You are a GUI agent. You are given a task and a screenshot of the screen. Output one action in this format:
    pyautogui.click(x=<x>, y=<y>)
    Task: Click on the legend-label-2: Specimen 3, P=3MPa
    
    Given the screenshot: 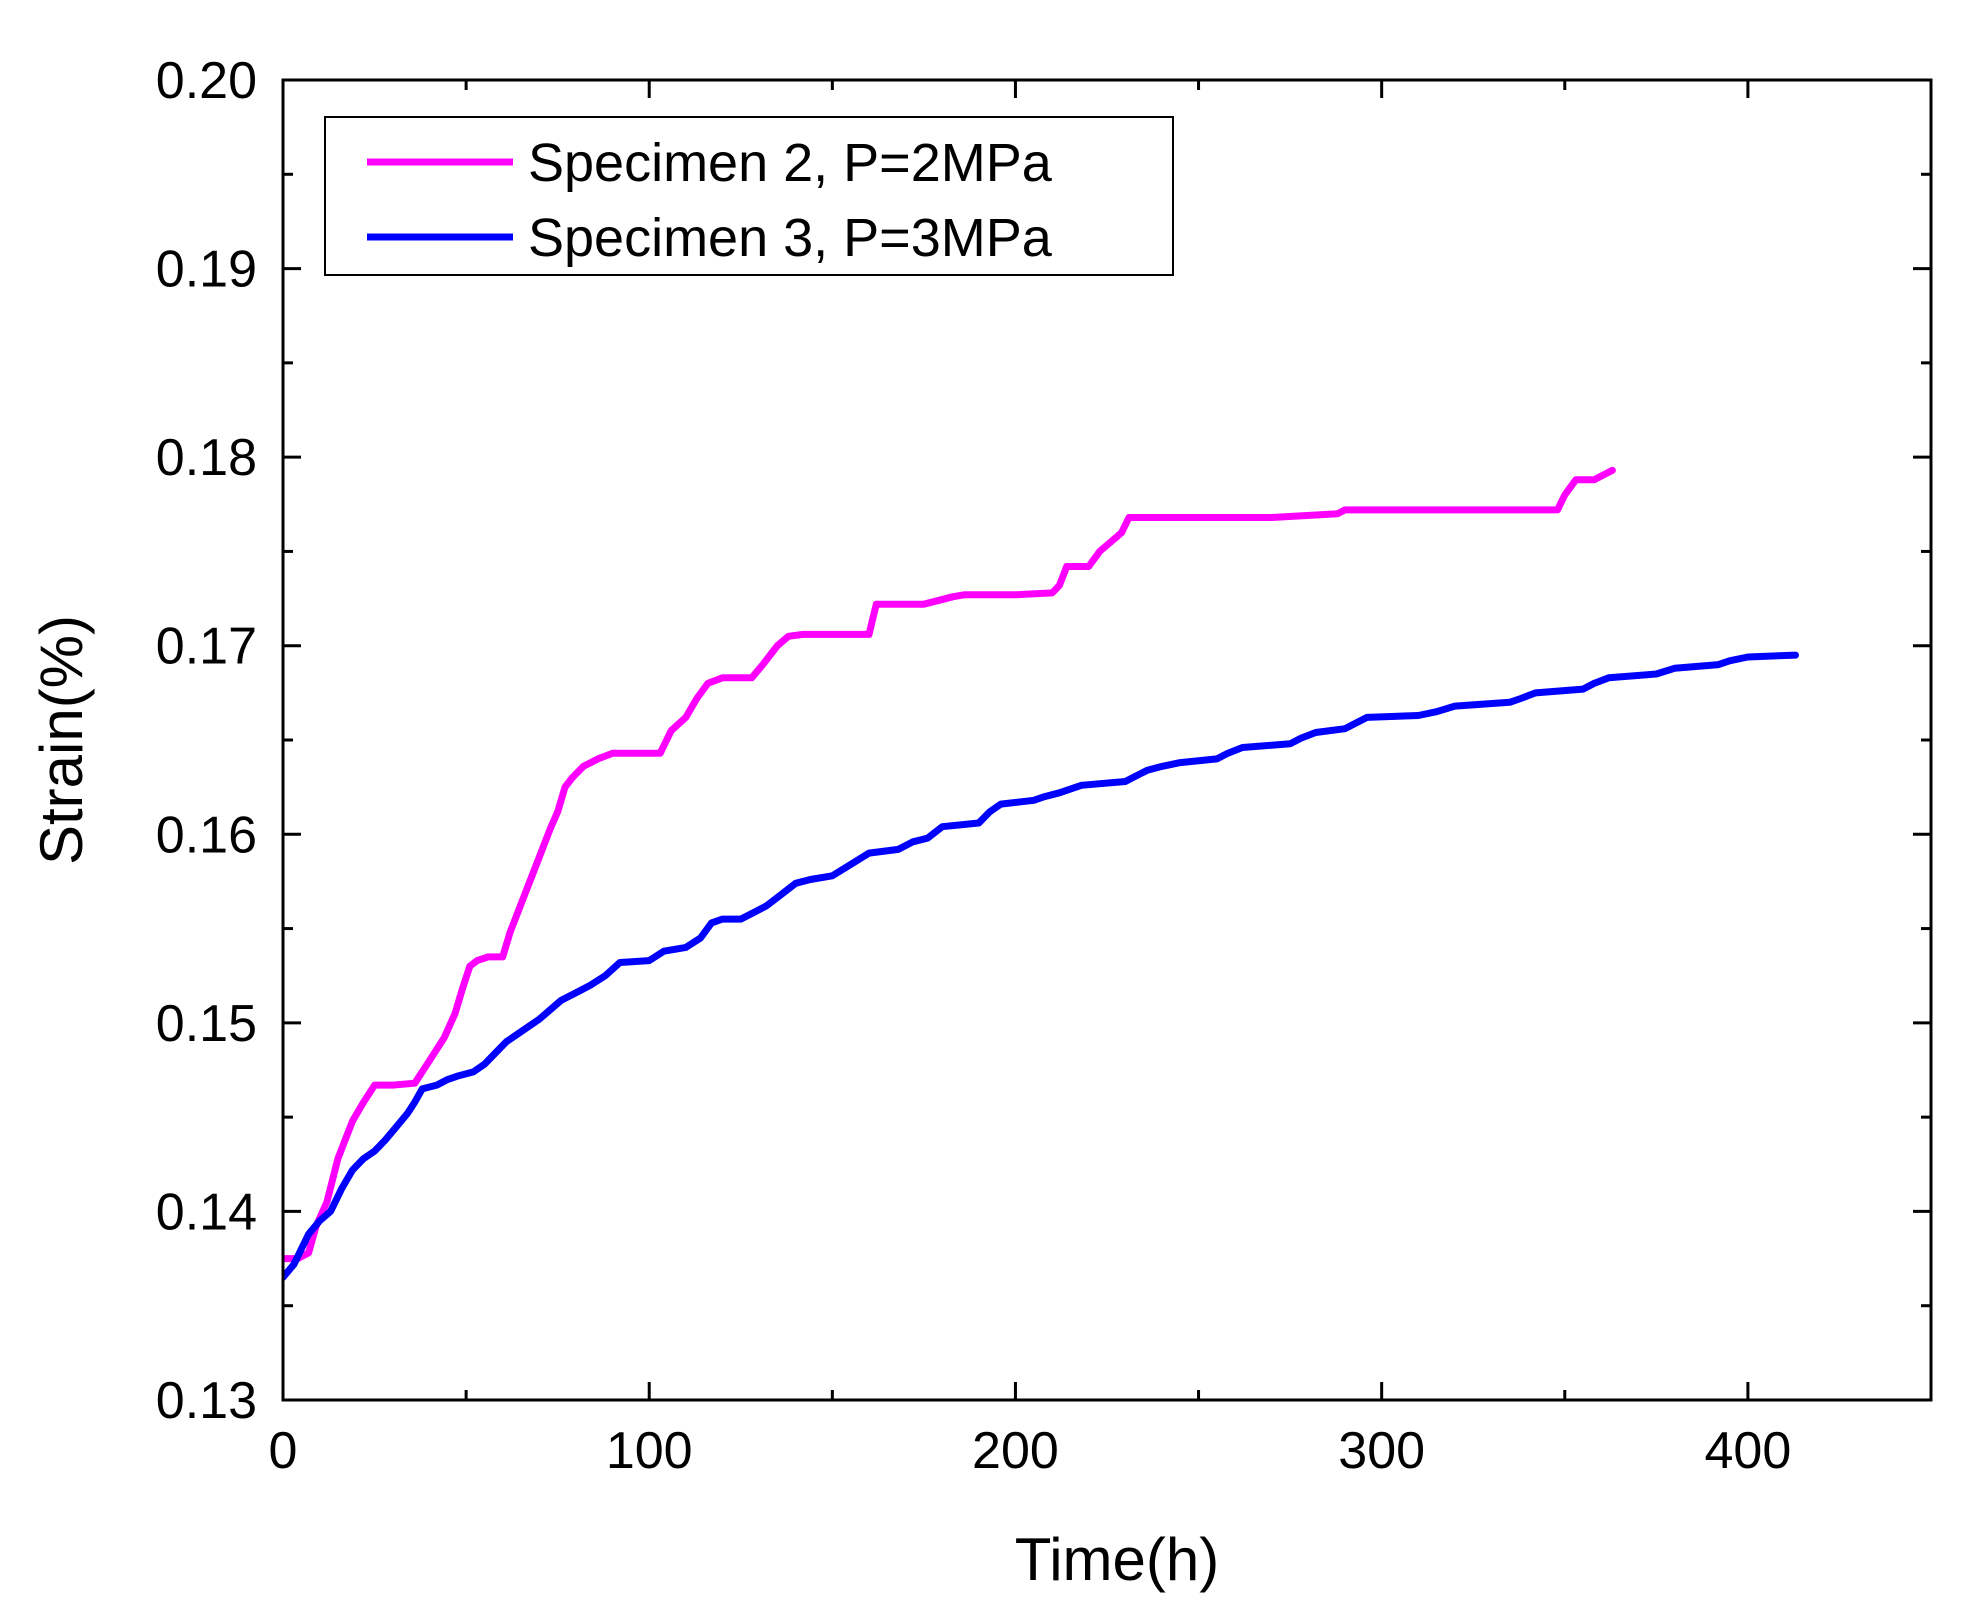 What is the action you would take?
    pyautogui.click(x=790, y=238)
    